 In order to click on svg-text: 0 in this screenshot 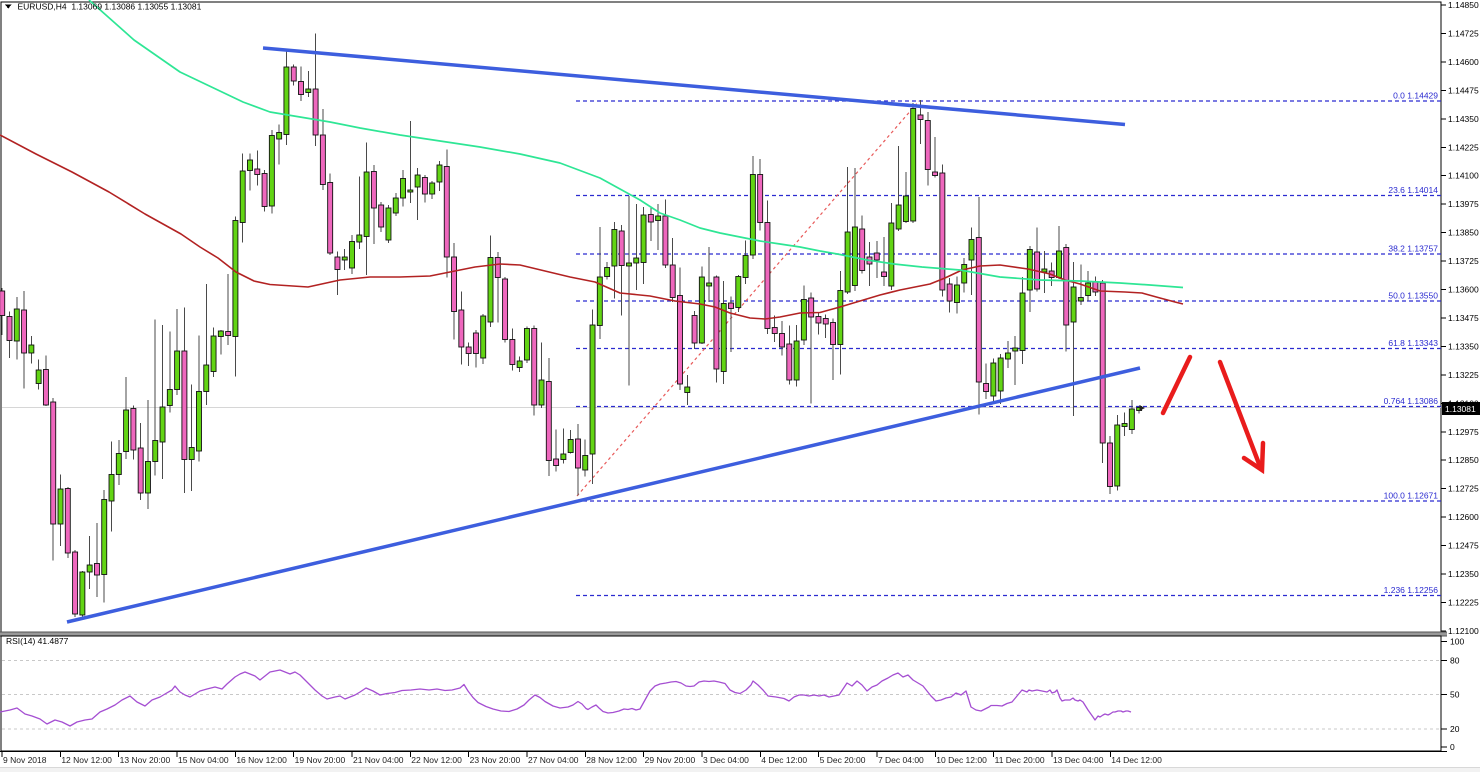, I will do `click(1452, 747)`.